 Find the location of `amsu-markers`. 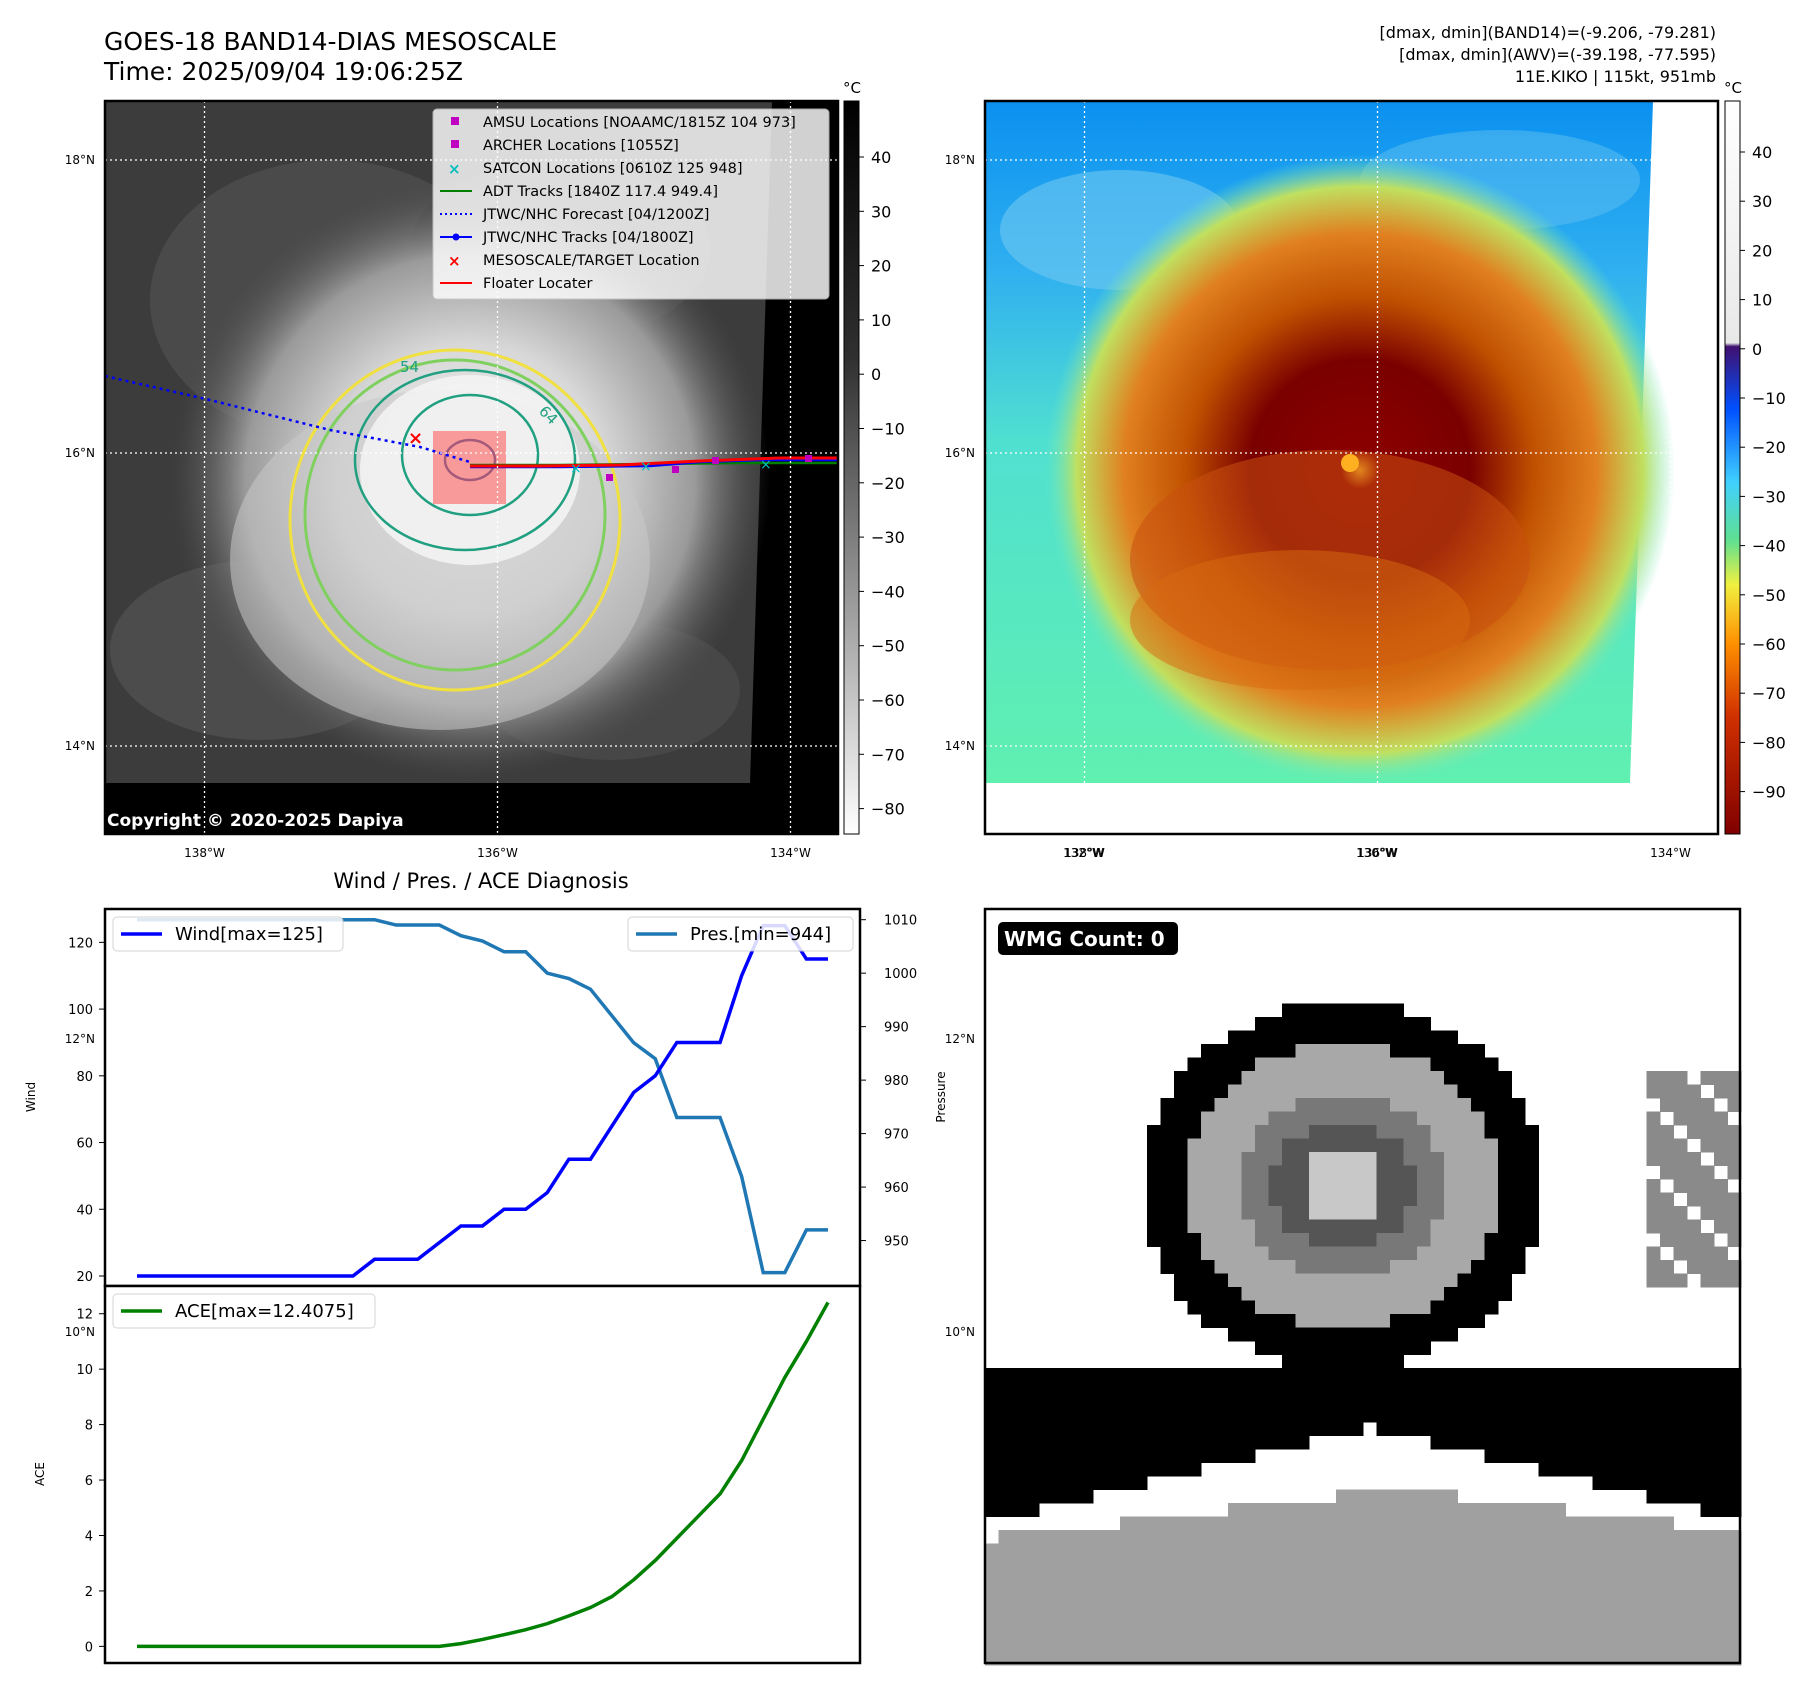

amsu-markers is located at coordinates (709, 468).